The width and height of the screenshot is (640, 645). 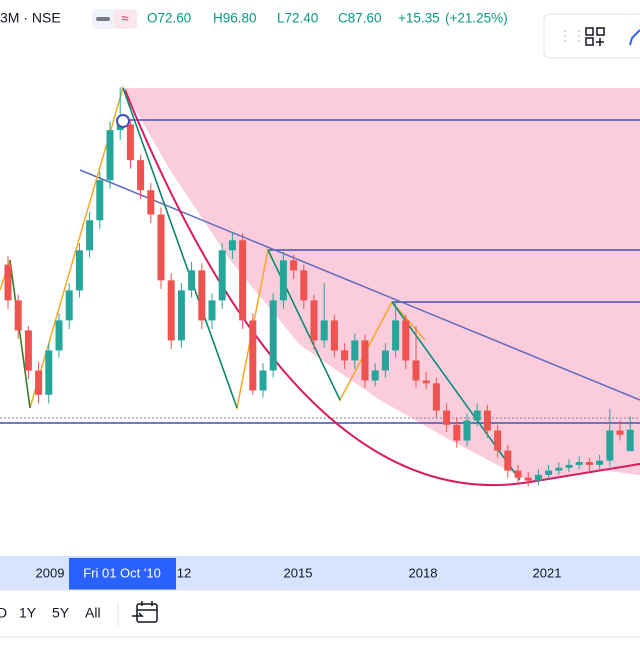 I want to click on ohlc-high: H96.80, so click(x=235, y=18).